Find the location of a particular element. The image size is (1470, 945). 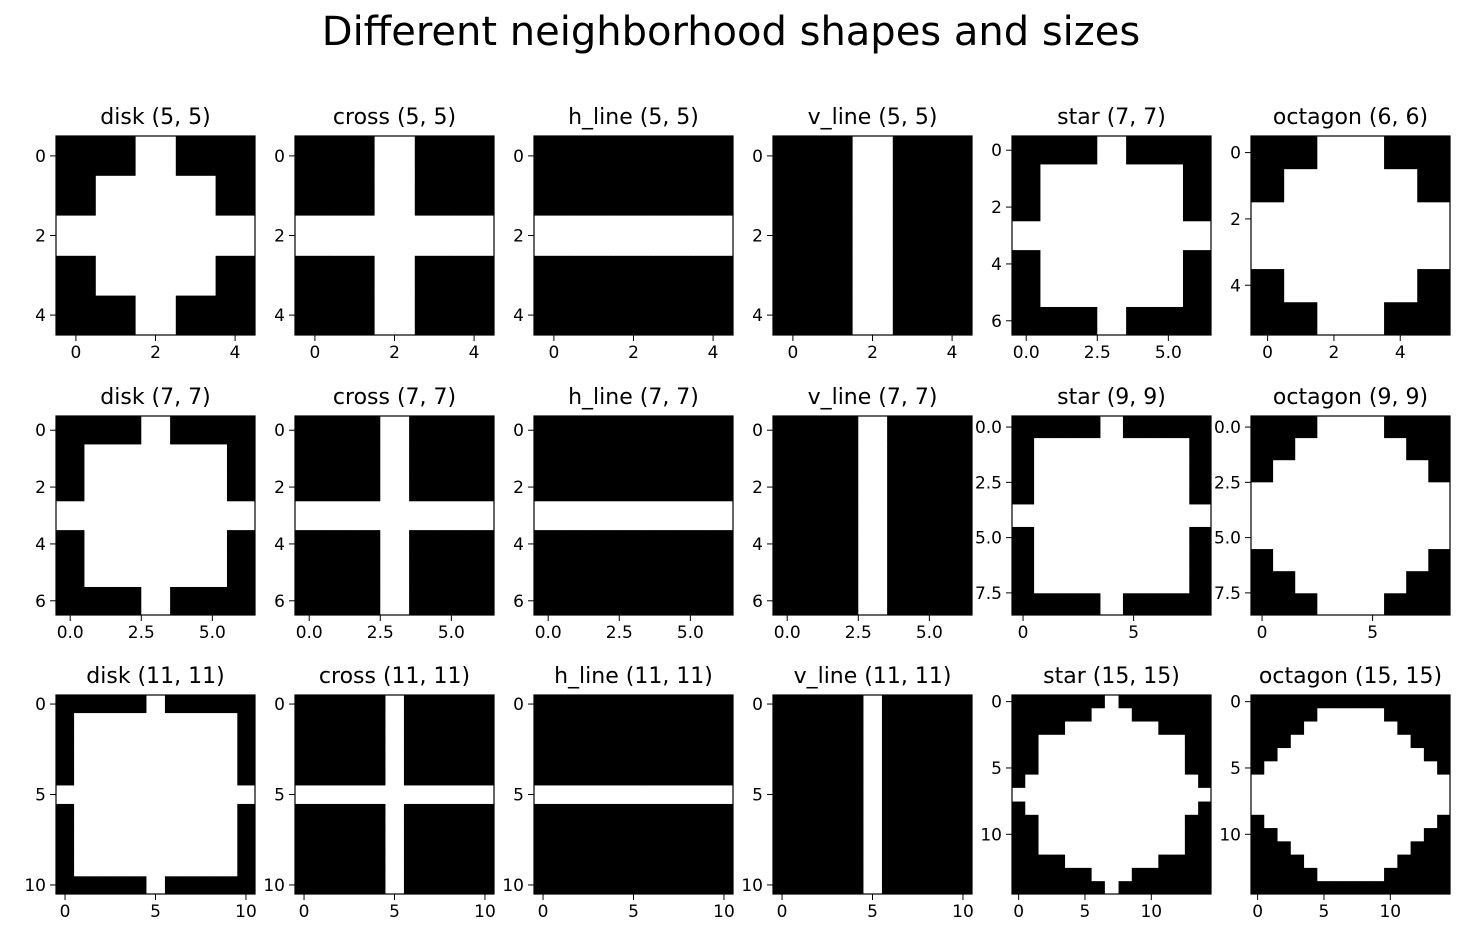

panel-disk-5: disk (5, 5) 0 2 4 0 2 4 is located at coordinates (145, 234).